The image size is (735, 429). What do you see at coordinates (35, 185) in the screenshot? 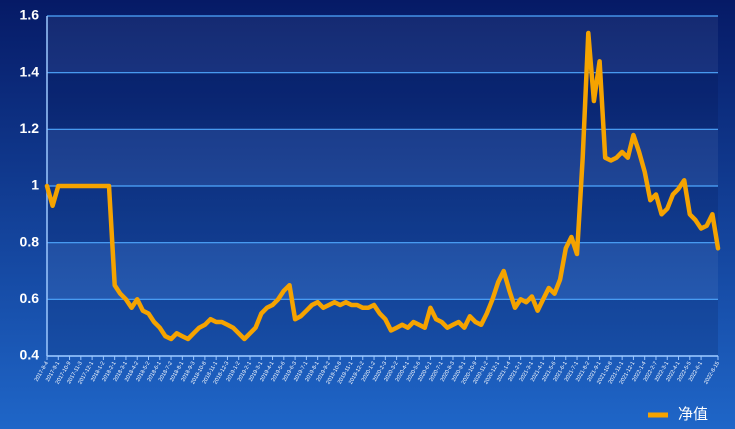
I see `y-tick-label: 1` at bounding box center [35, 185].